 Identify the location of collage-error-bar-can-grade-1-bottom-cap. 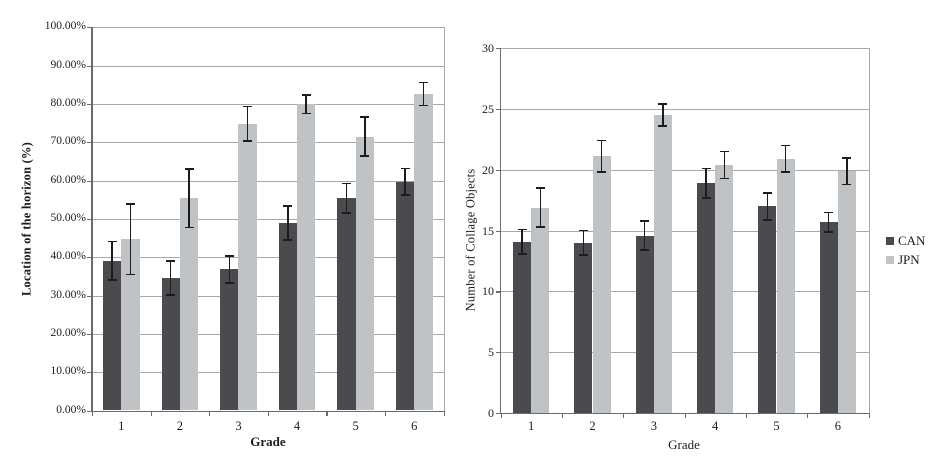
(522, 253).